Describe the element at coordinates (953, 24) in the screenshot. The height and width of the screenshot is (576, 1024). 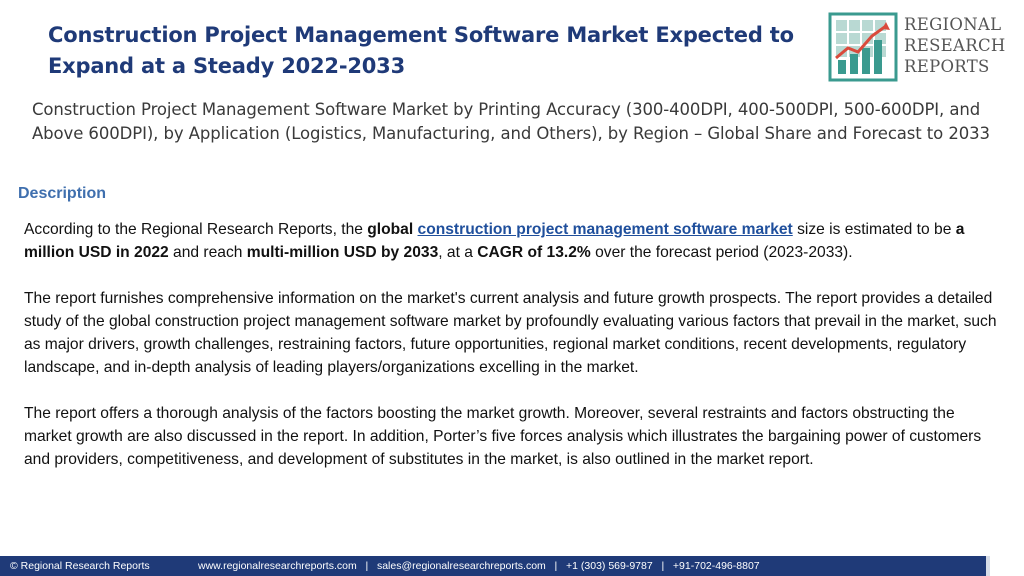
I see `logo-line-1: REGIONAL` at that location.